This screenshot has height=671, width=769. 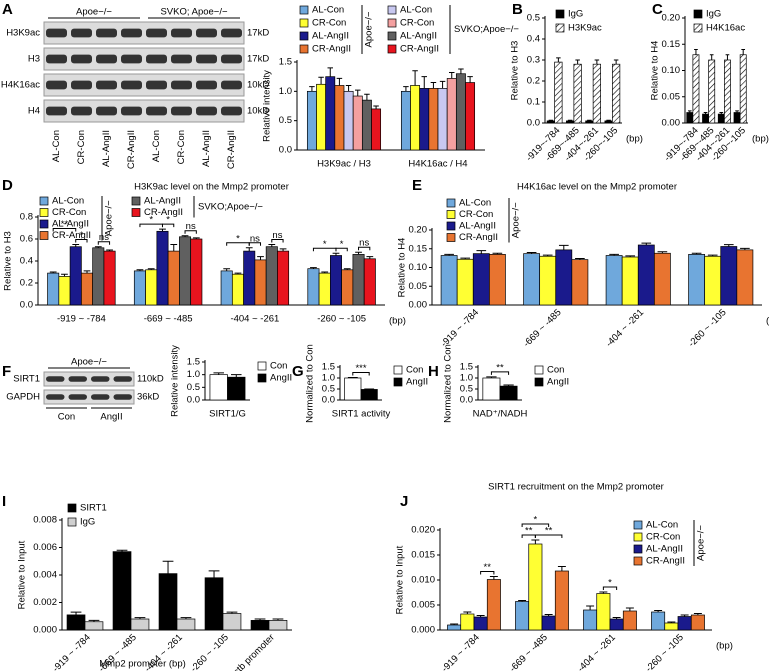 I want to click on y-tick-label: 0.000, so click(x=423, y=630).